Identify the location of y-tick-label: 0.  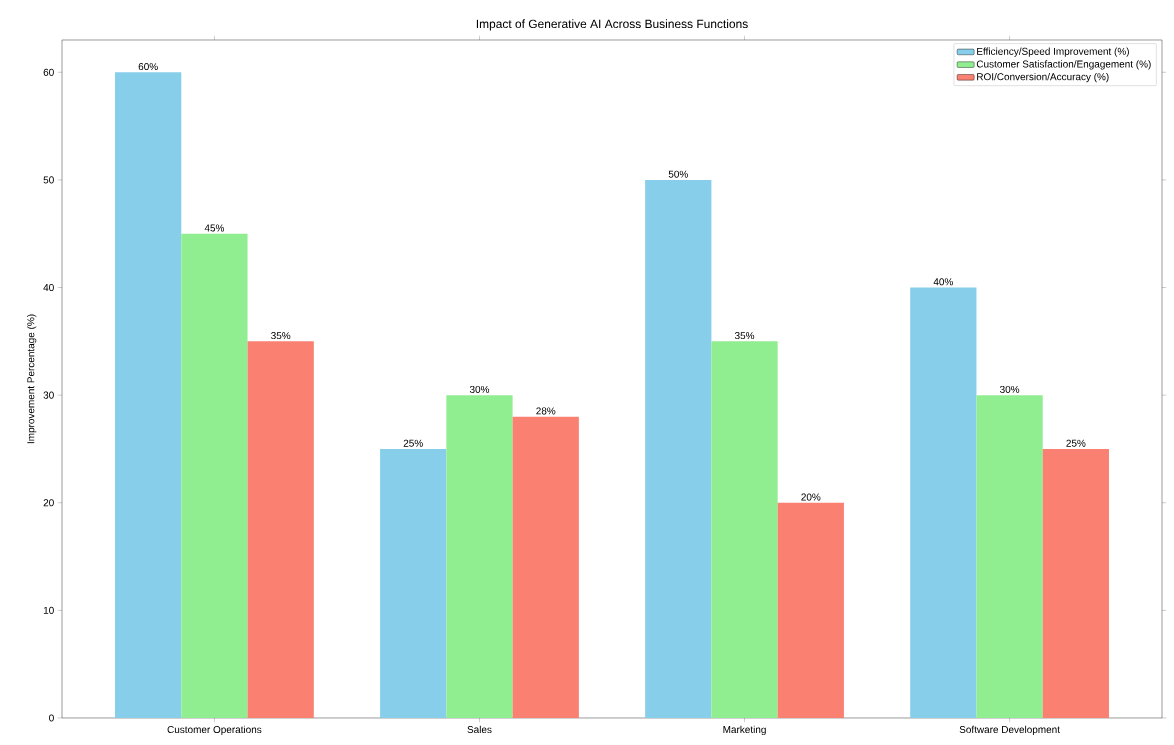
(51, 718).